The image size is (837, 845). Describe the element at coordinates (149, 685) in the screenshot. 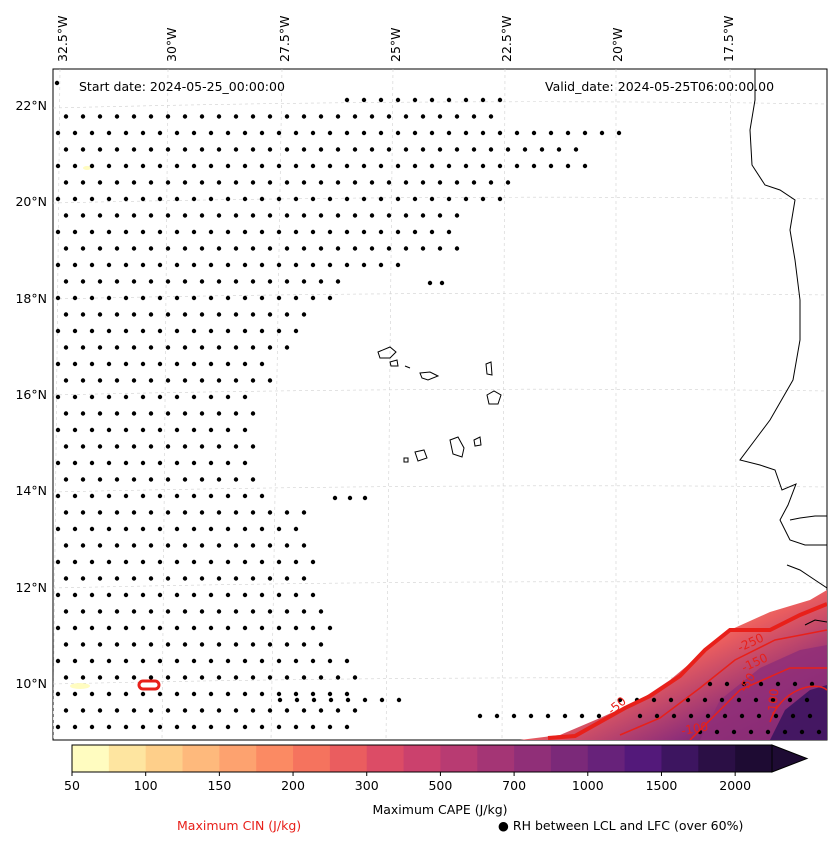

I see `cin-contour-small` at that location.